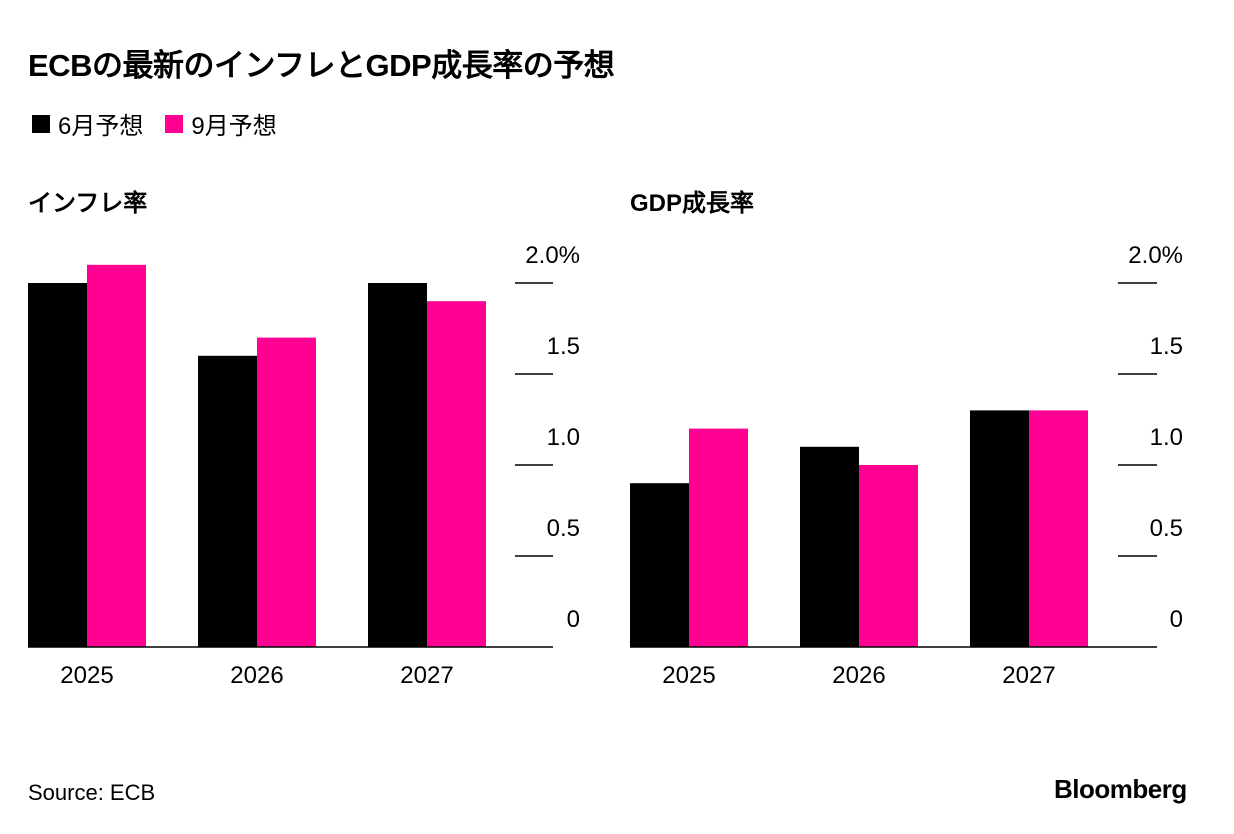 This screenshot has height=834, width=1234. Describe the element at coordinates (174, 123) in the screenshot. I see `legend-swatch-september` at that location.